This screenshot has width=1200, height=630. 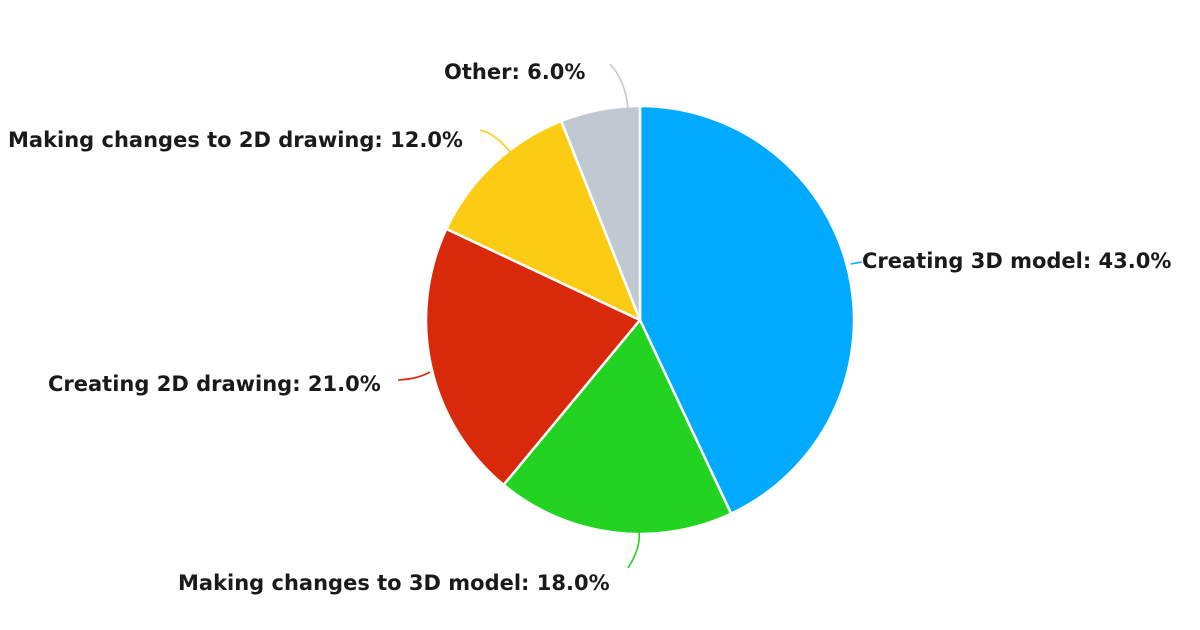 What do you see at coordinates (214, 384) in the screenshot?
I see `data-label-creating-2d-drawing: Creating 2D drawing: 21.0%` at bounding box center [214, 384].